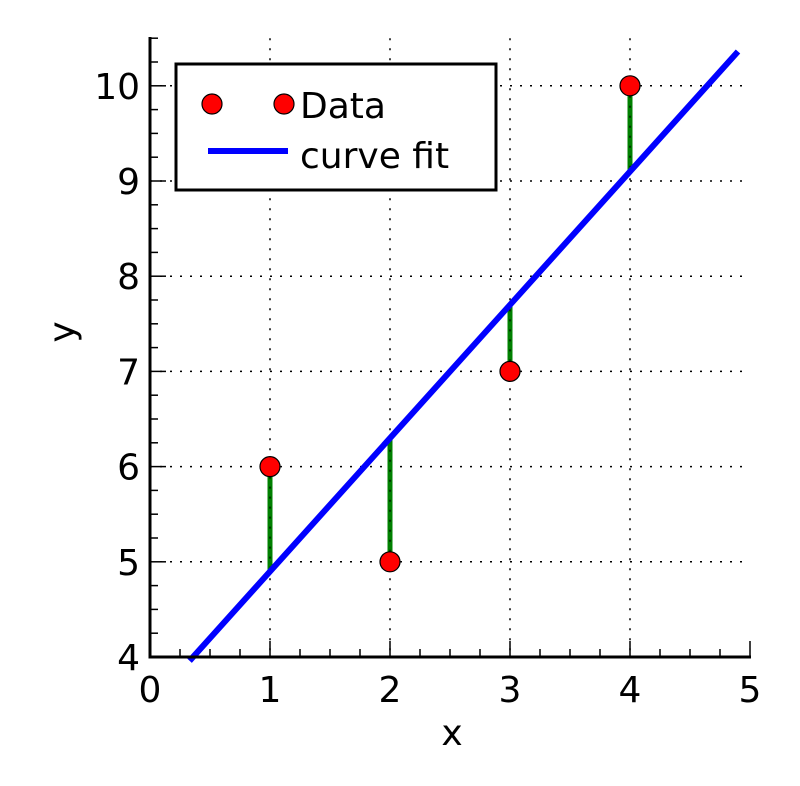 This screenshot has height=786, width=800. I want to click on legend-label-curve-fit: curve fit, so click(374, 156).